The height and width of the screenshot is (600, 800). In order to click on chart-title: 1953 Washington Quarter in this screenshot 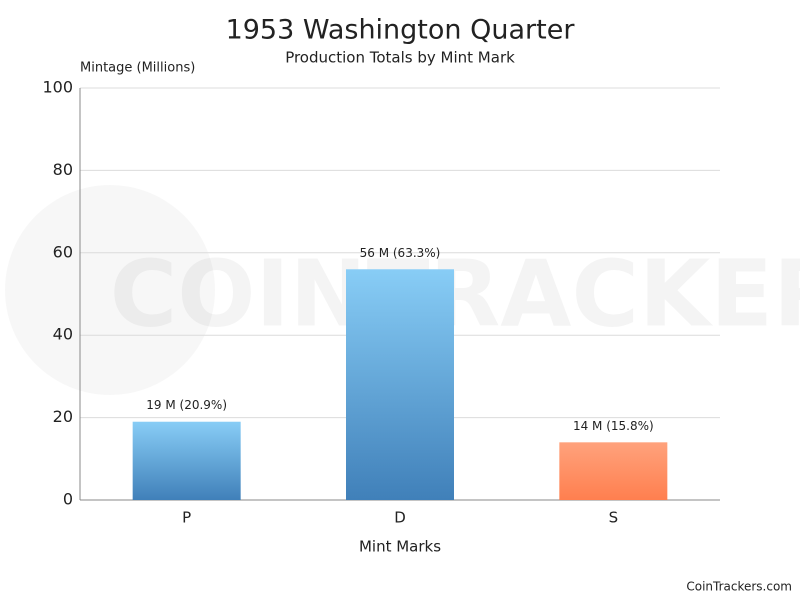, I will do `click(401, 30)`.